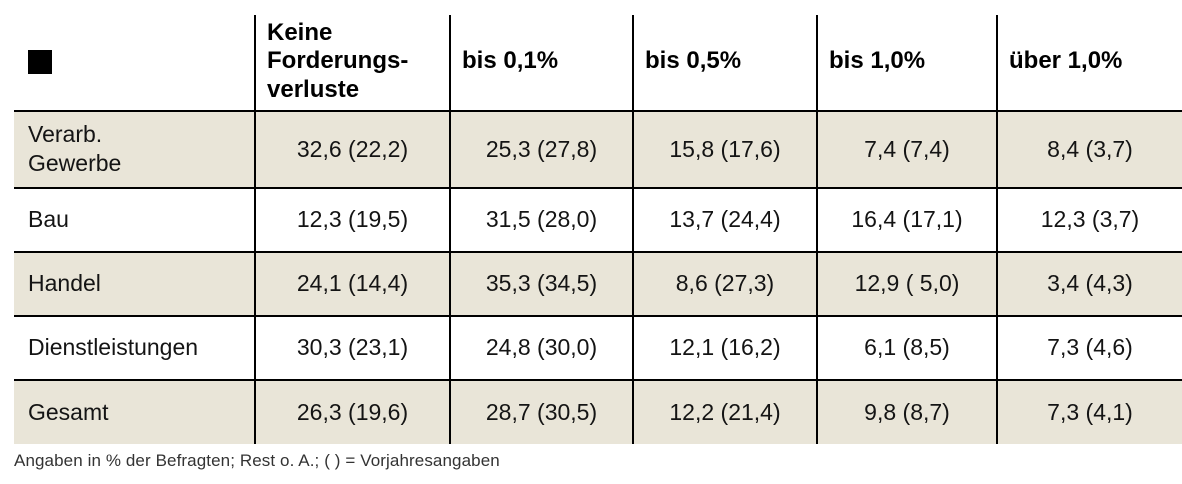  What do you see at coordinates (541, 347) in the screenshot?
I see `value-cell: 24,8 (30,0)` at bounding box center [541, 347].